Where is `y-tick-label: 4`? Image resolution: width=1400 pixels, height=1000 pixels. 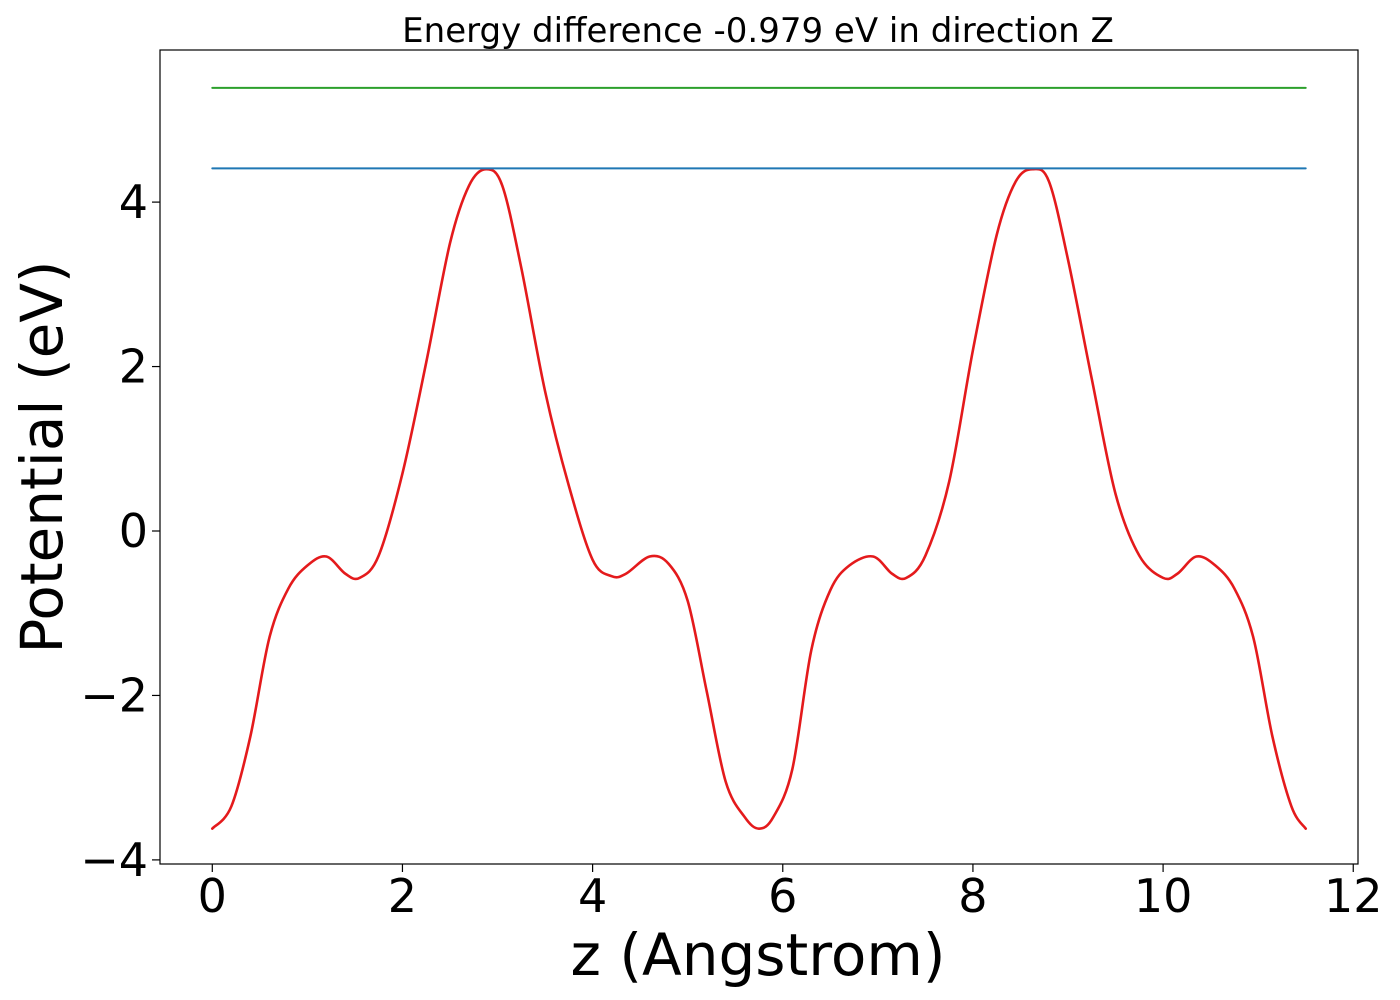 y-tick-label: 4 is located at coordinates (133, 202).